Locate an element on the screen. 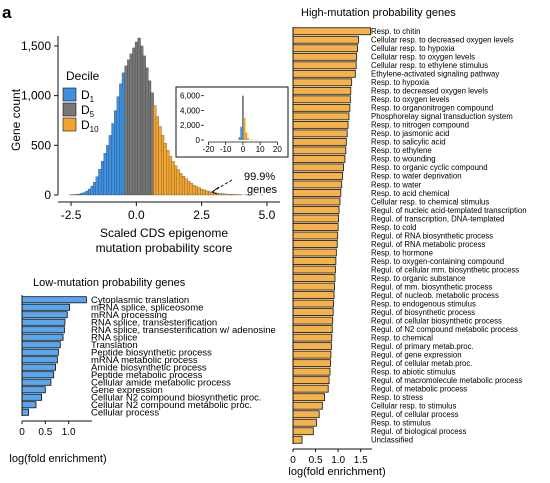 Image resolution: width=550 pixels, height=483 pixels. low-category-label: Peptide metabolic process is located at coordinates (147, 375).